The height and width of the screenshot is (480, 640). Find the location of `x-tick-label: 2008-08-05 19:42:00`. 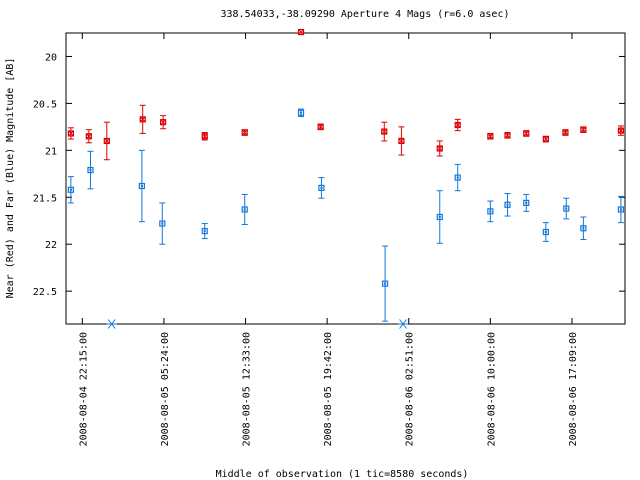

x-tick-label: 2008-08-05 19:42:00 is located at coordinates (328, 389).